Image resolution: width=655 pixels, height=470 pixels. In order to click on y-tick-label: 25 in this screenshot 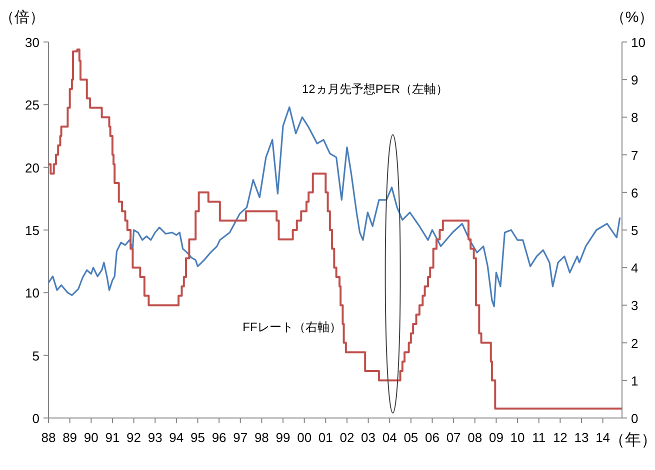, I will do `click(32, 105)`.